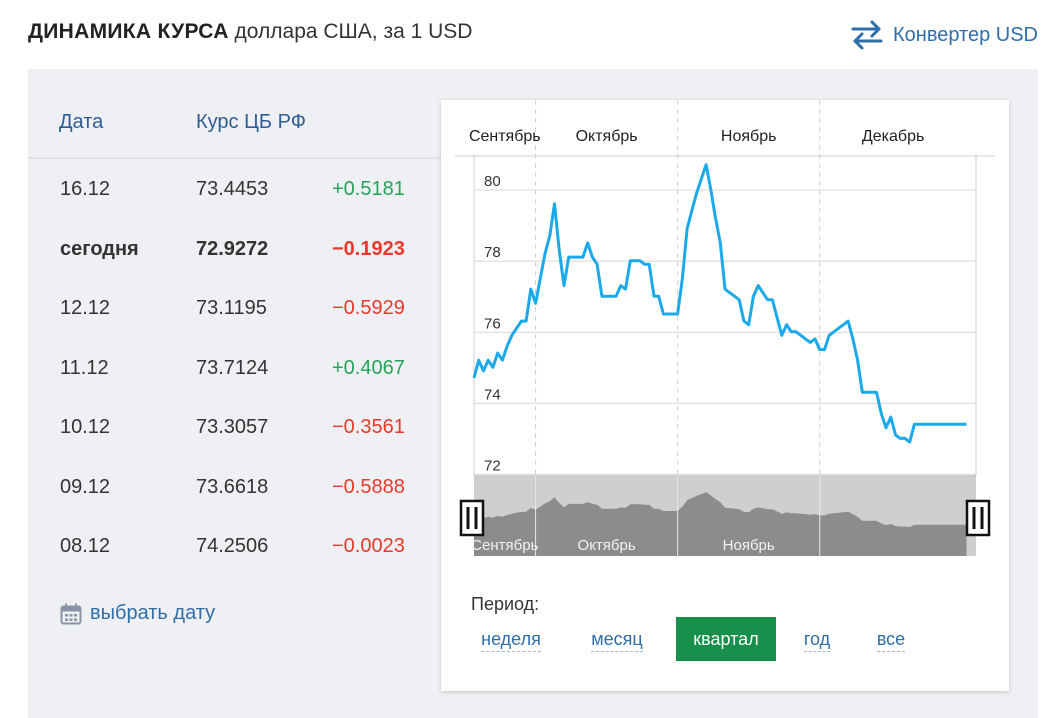 The width and height of the screenshot is (1058, 718). I want to click on period-quarter-button: квартал, so click(726, 639).